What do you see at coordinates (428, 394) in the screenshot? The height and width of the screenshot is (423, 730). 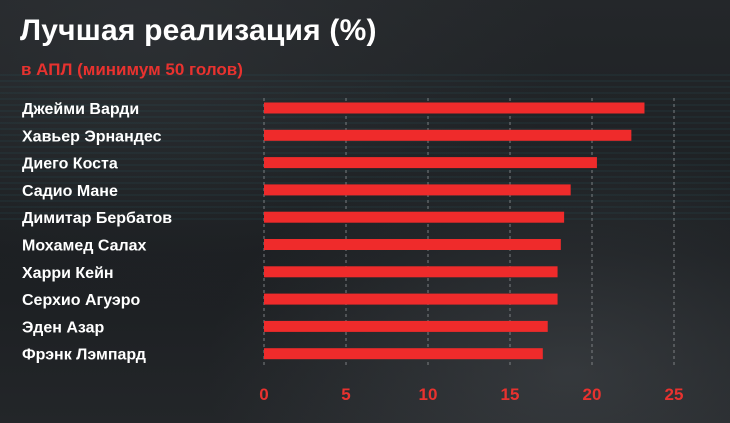 I see `x-tick-label: 10` at bounding box center [428, 394].